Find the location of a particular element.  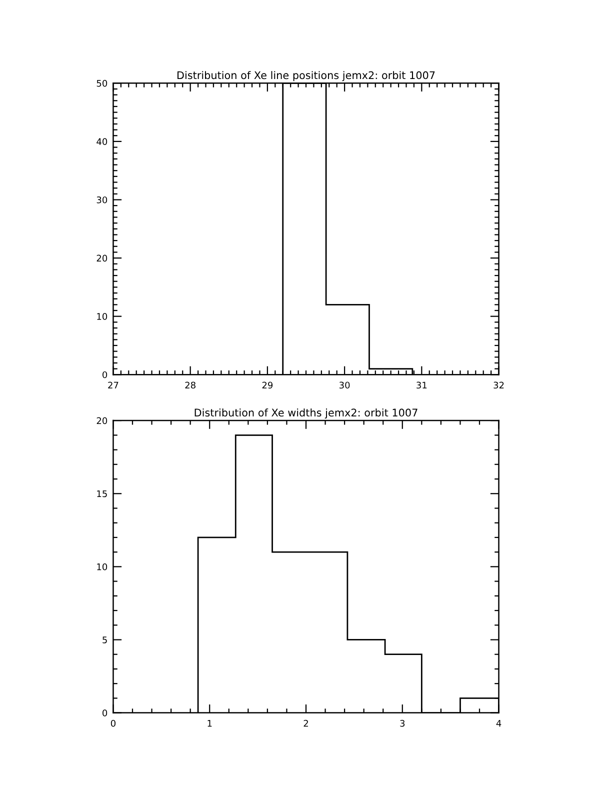

y-tick-label: 30 is located at coordinates (102, 200).